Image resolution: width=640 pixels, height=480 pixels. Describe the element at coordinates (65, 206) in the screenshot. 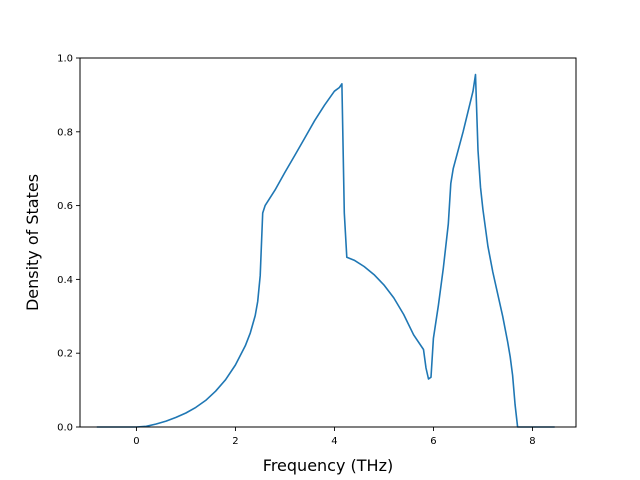

I see `y-tick-label: 0.6` at that location.